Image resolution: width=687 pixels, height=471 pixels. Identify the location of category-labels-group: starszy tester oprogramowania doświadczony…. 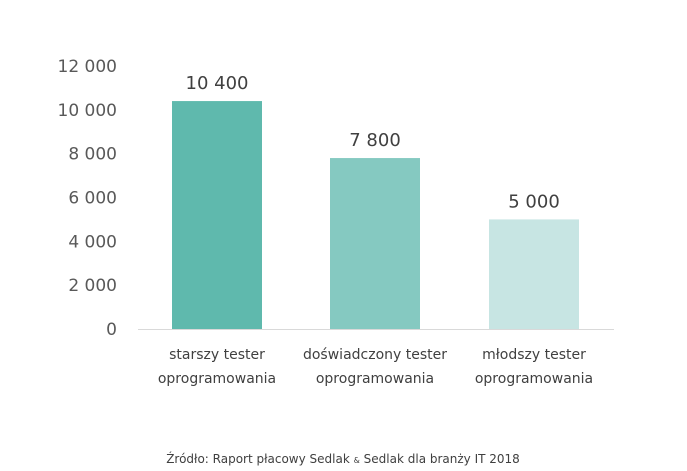
(375, 367).